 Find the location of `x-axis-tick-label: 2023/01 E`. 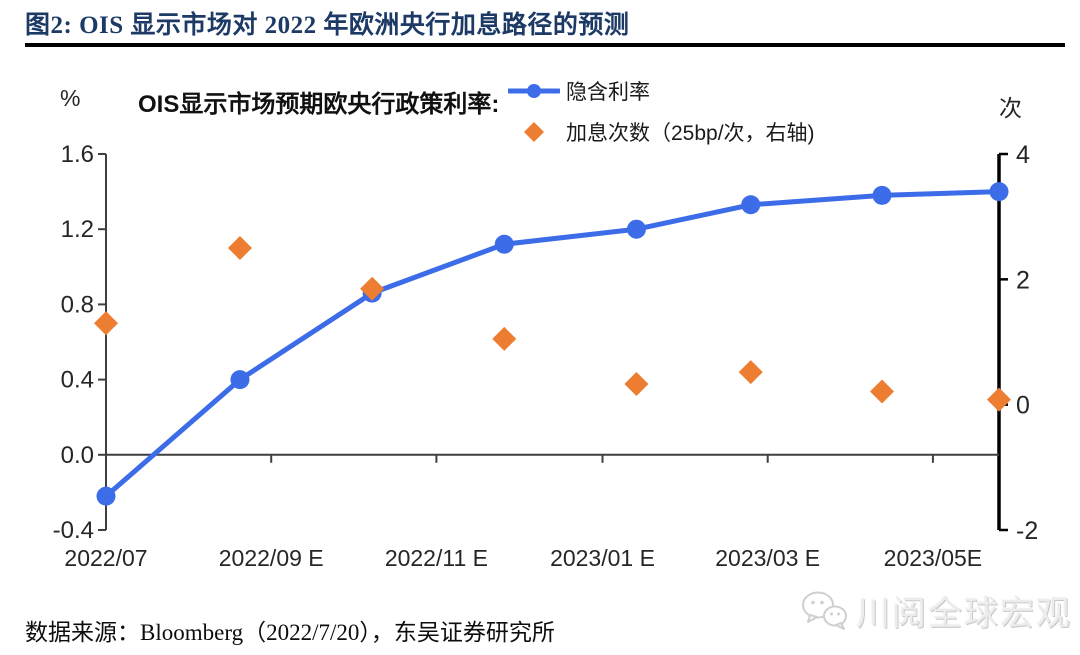

x-axis-tick-label: 2023/01 E is located at coordinates (602, 558).